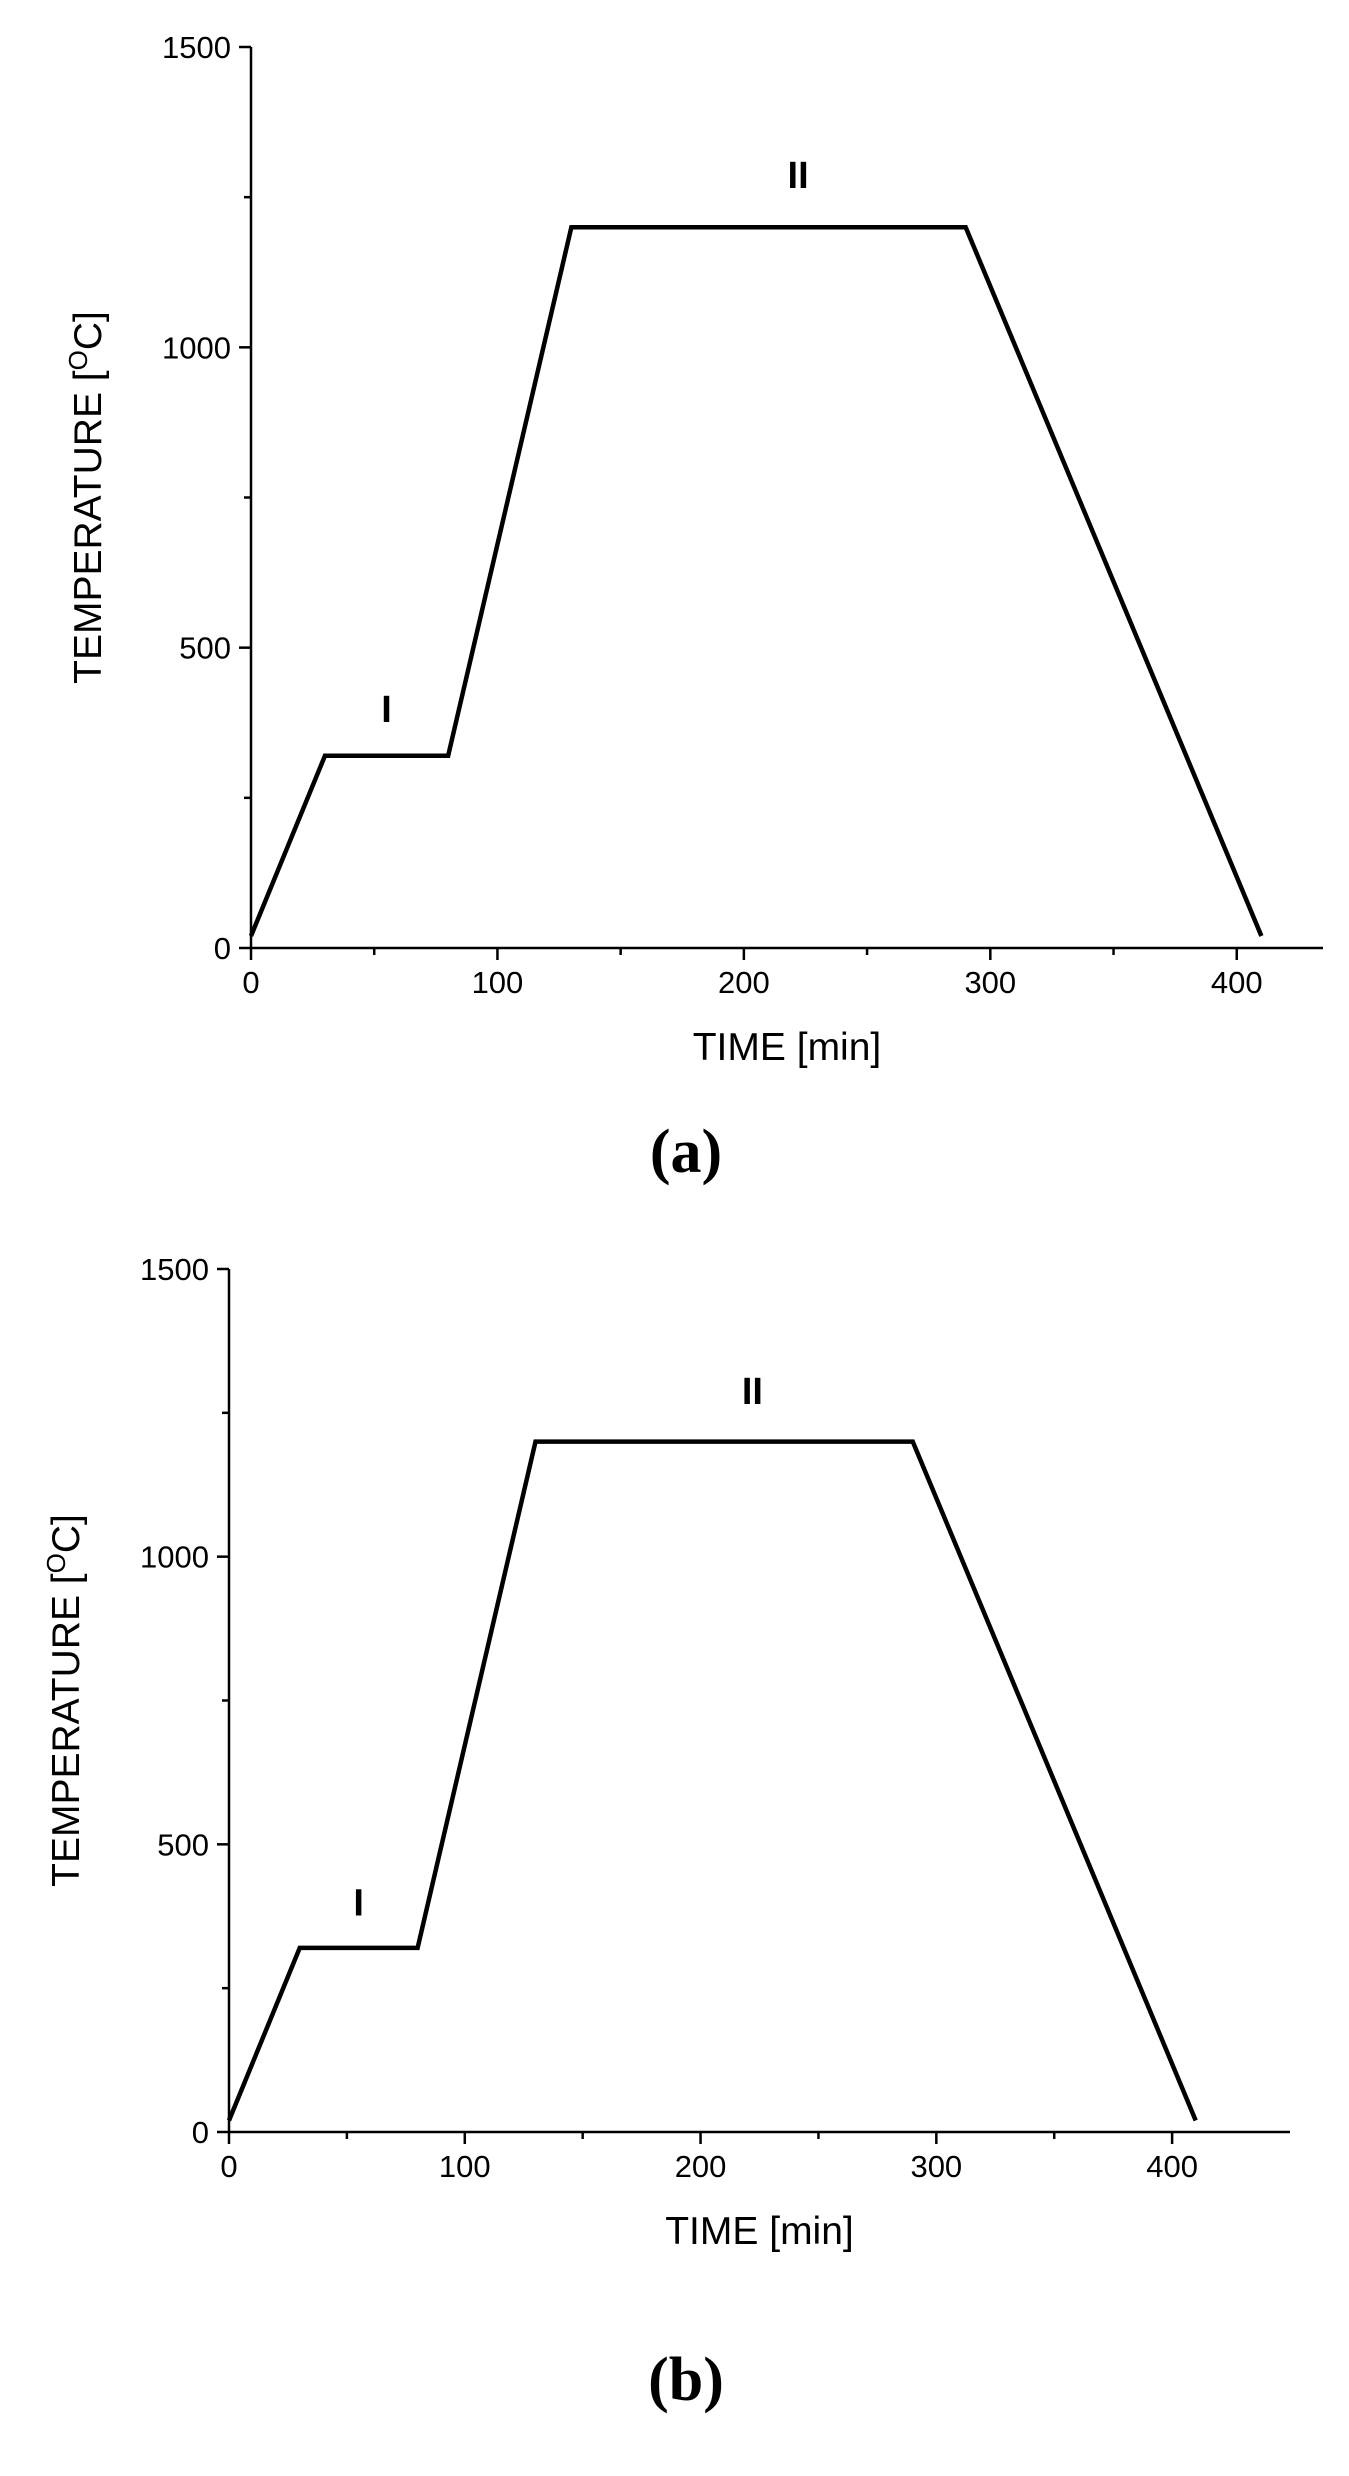 The width and height of the screenshot is (1349, 2476). Describe the element at coordinates (686, 2380) in the screenshot. I see `panel-title: (b)` at that location.